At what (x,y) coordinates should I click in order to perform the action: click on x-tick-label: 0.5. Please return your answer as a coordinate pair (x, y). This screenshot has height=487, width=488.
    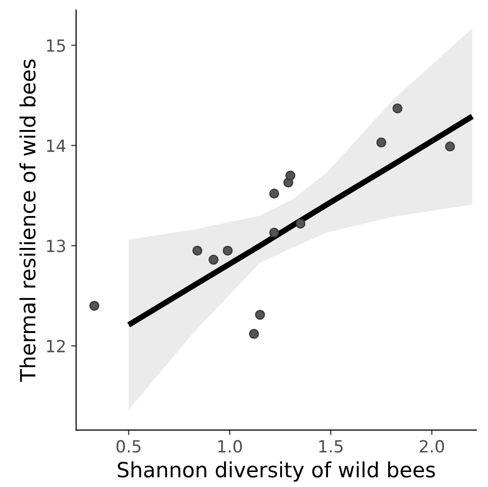
    Looking at the image, I should click on (128, 446).